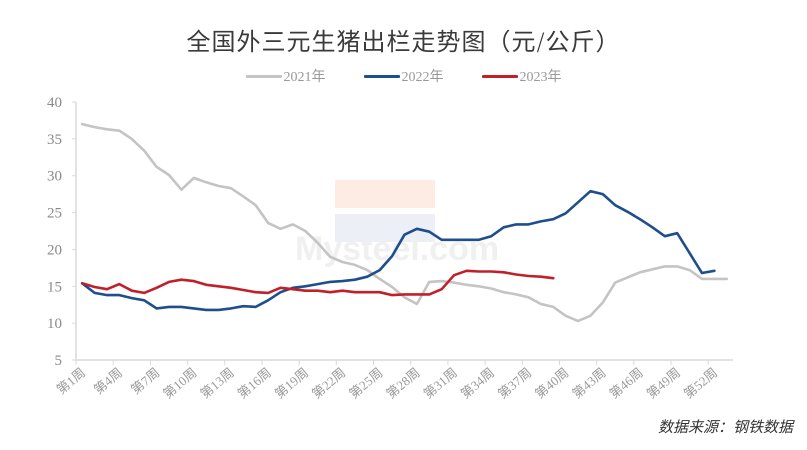 The height and width of the screenshot is (450, 807). What do you see at coordinates (515, 383) in the screenshot?
I see `x-tick-label: 第37周` at bounding box center [515, 383].